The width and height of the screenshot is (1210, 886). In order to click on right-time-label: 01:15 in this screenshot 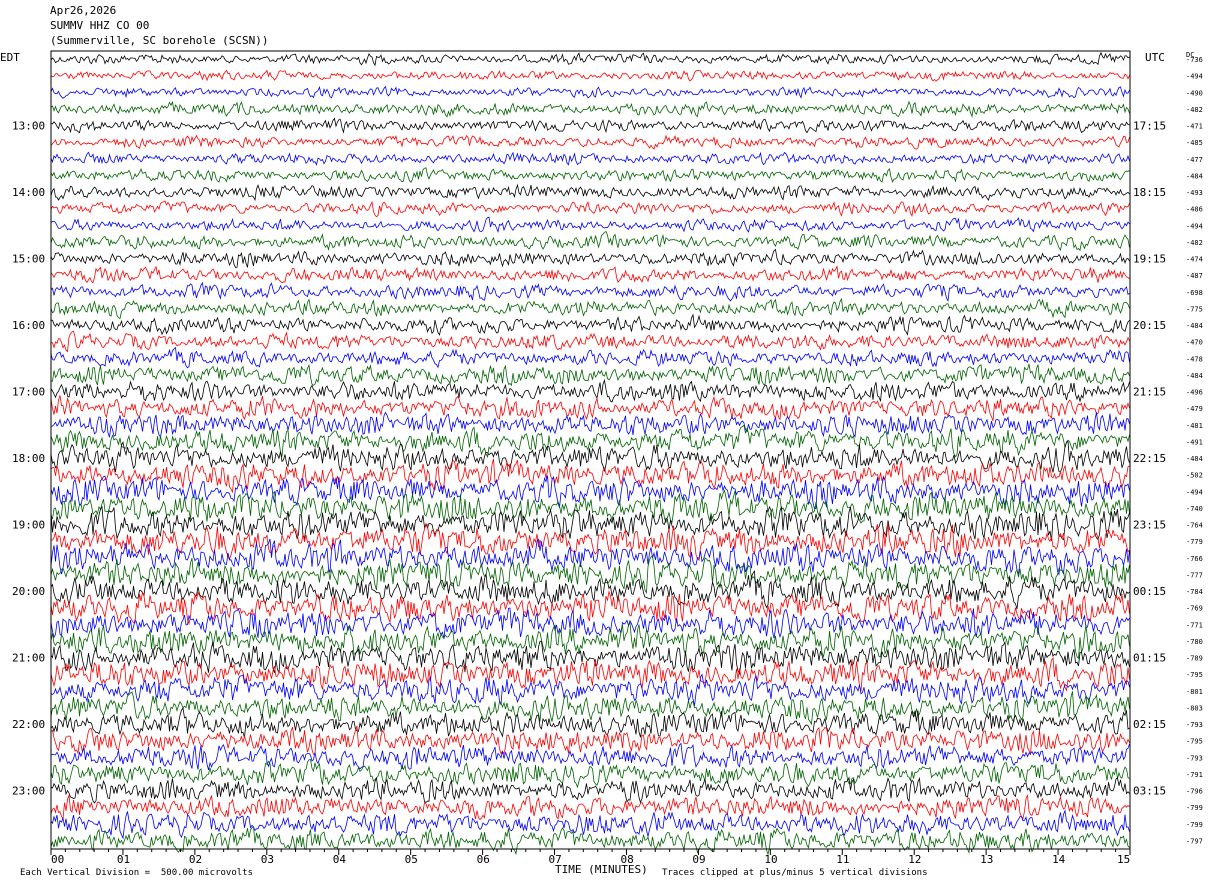, I will do `click(1149, 658)`.